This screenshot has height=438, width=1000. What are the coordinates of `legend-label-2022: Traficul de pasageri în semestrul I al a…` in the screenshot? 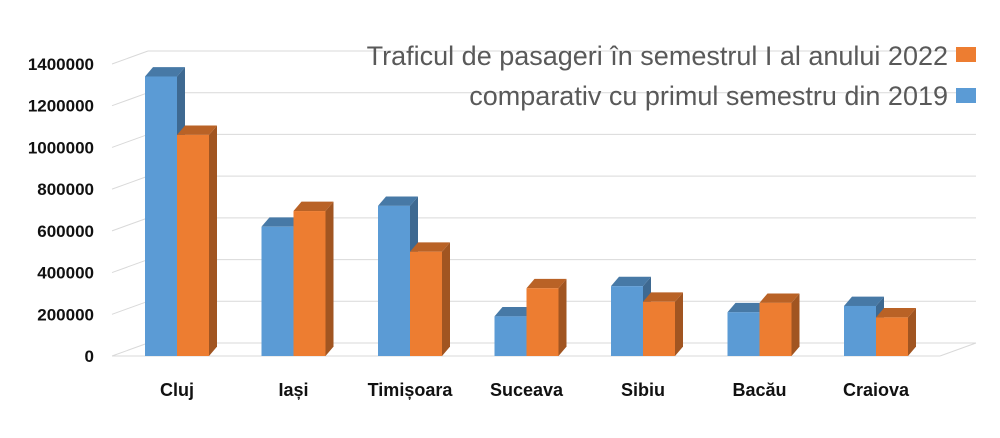 It's located at (657, 56).